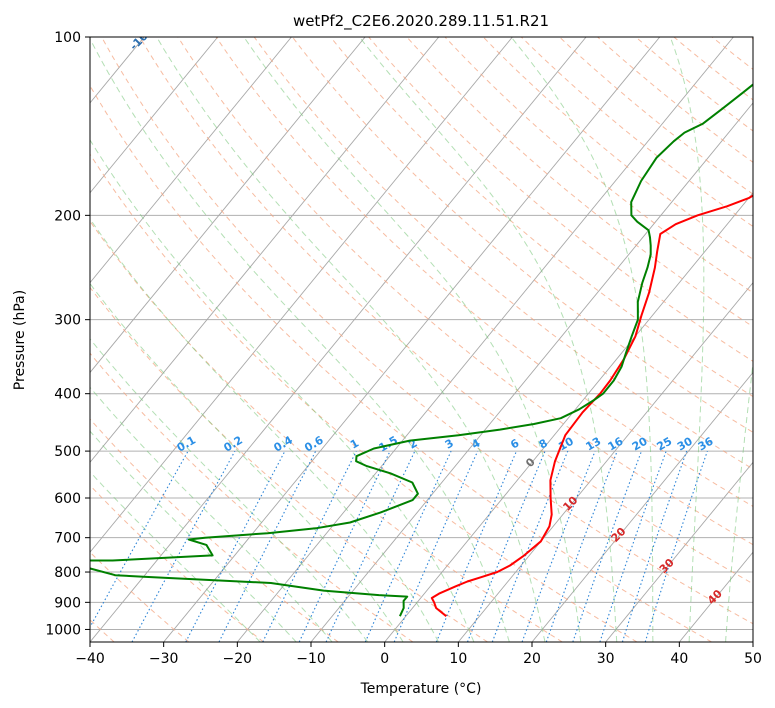 The width and height of the screenshot is (775, 708). Describe the element at coordinates (164, 659) in the screenshot. I see `x-tick-label: −30` at that location.